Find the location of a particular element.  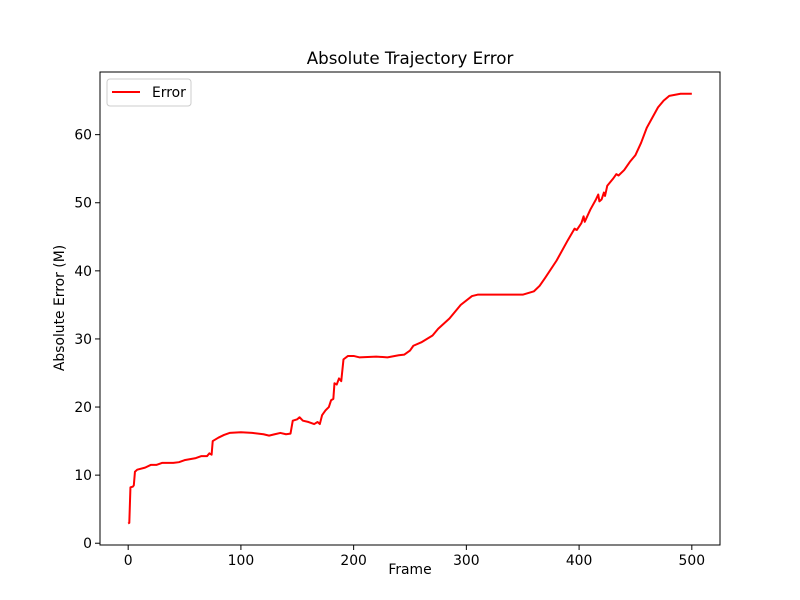

x-tick-label: 400 is located at coordinates (579, 561).